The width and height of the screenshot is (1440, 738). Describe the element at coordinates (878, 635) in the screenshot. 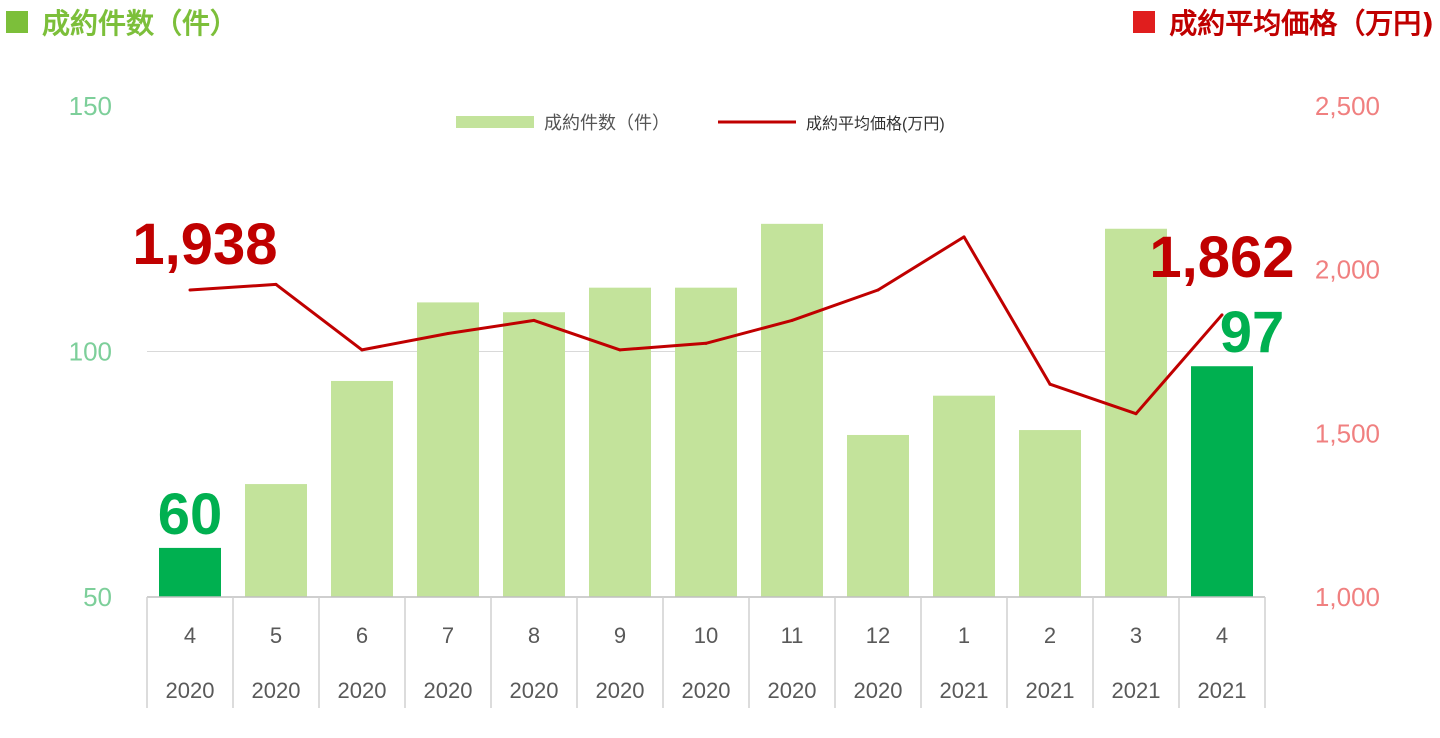

I see `x-tick-month: 12` at that location.